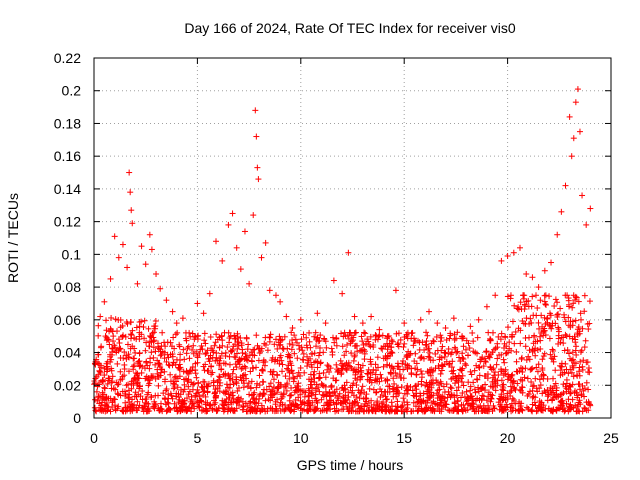 The image size is (640, 480). What do you see at coordinates (350, 465) in the screenshot?
I see `x-axis-label: GPS time / hours` at bounding box center [350, 465].